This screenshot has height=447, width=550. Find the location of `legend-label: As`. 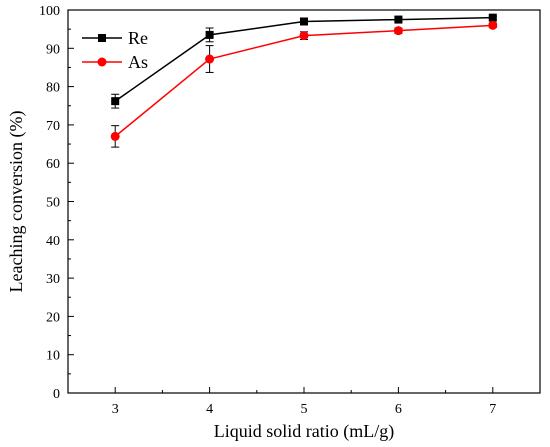

legend-label: As is located at coordinates (138, 62).